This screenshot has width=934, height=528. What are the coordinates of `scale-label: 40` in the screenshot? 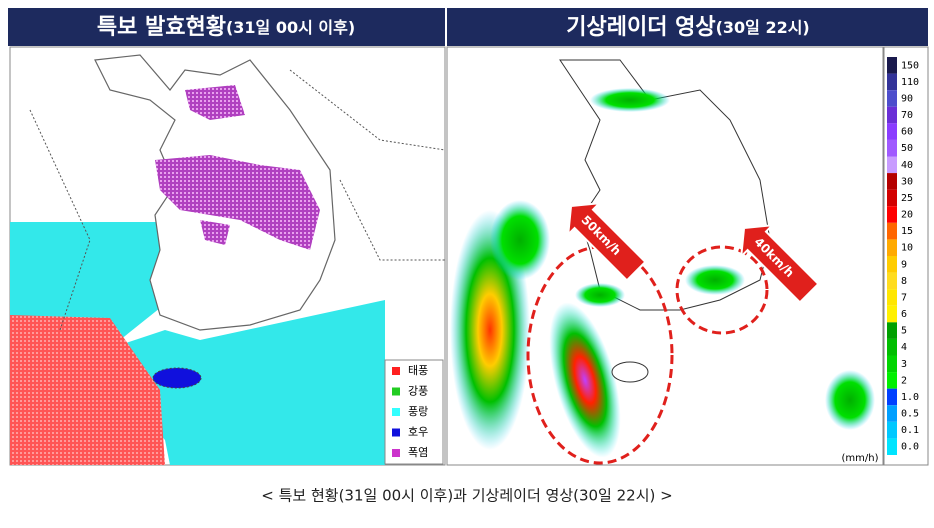 It's located at (907, 165).